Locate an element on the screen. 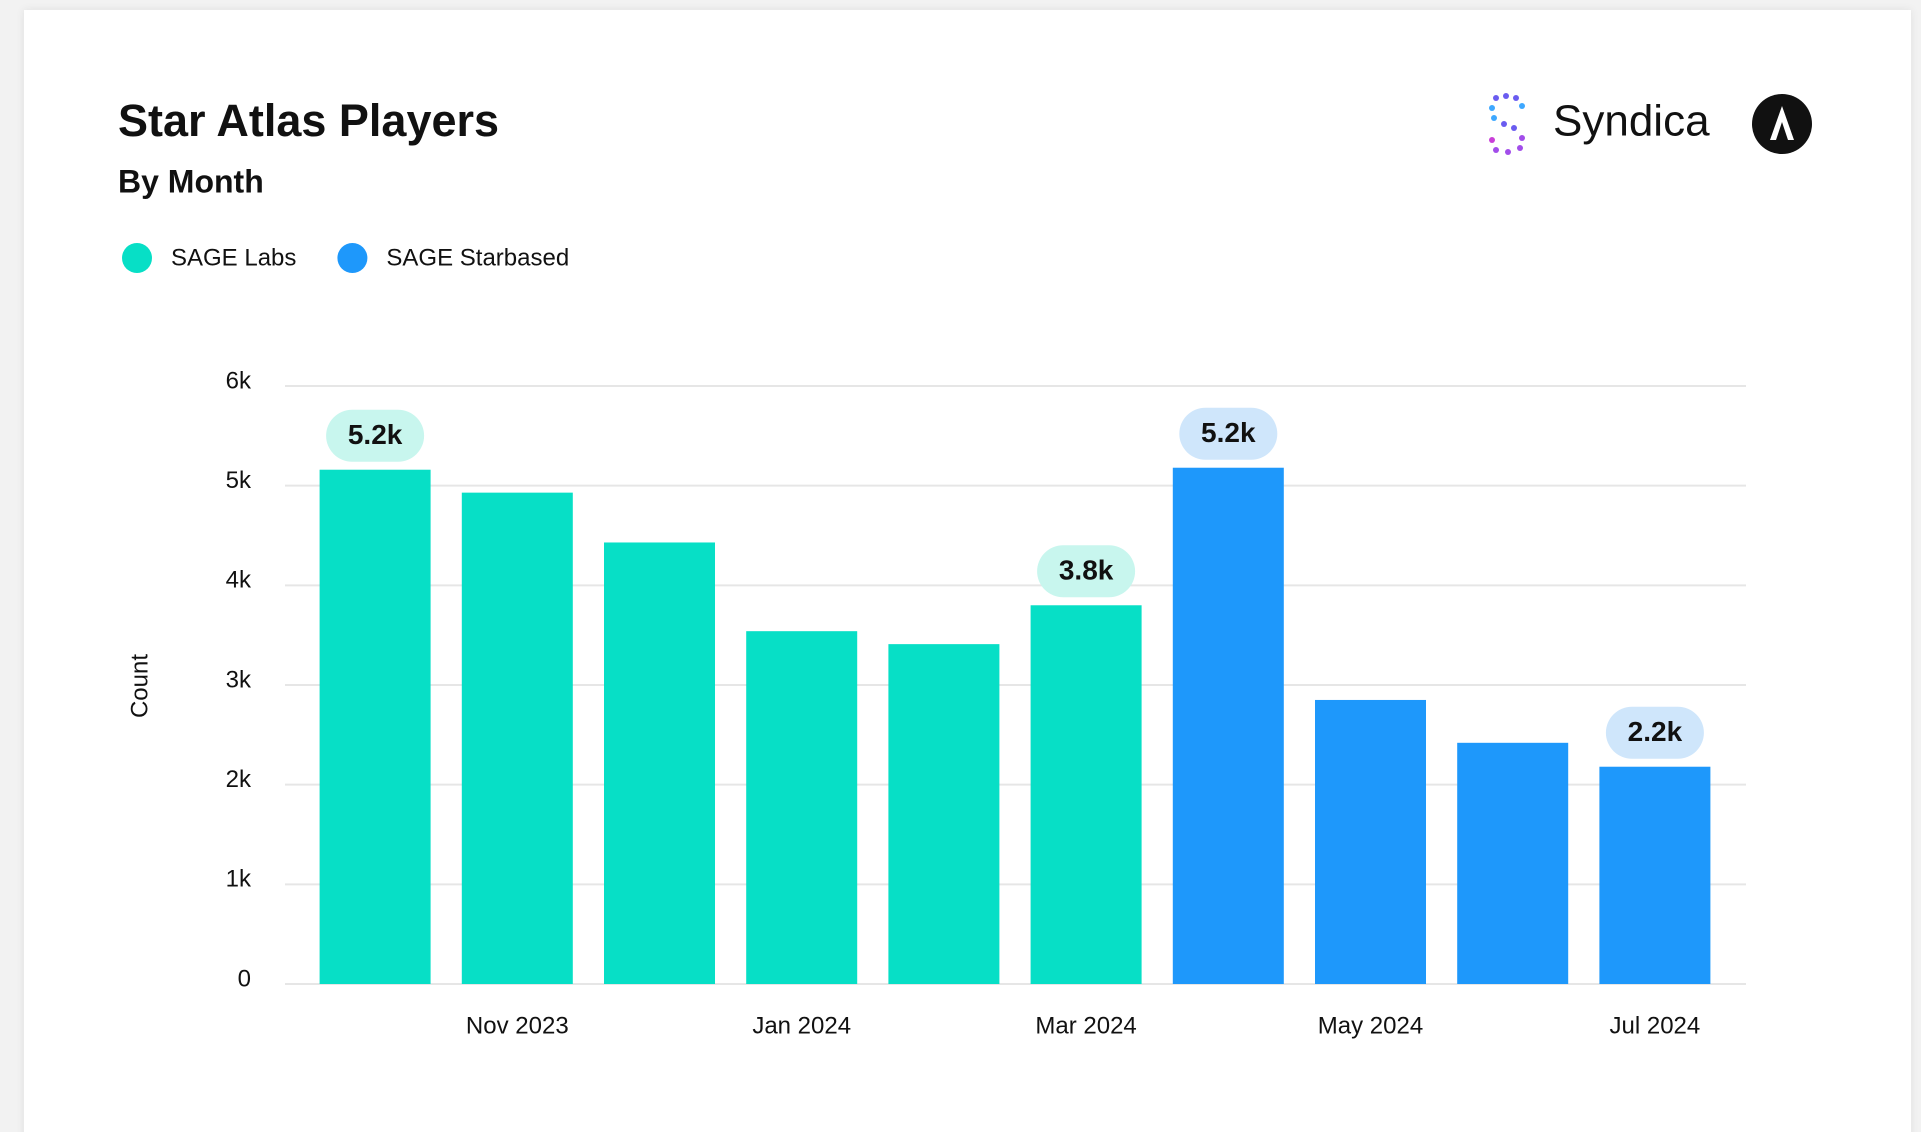  brand-icon is located at coordinates (1507, 124).